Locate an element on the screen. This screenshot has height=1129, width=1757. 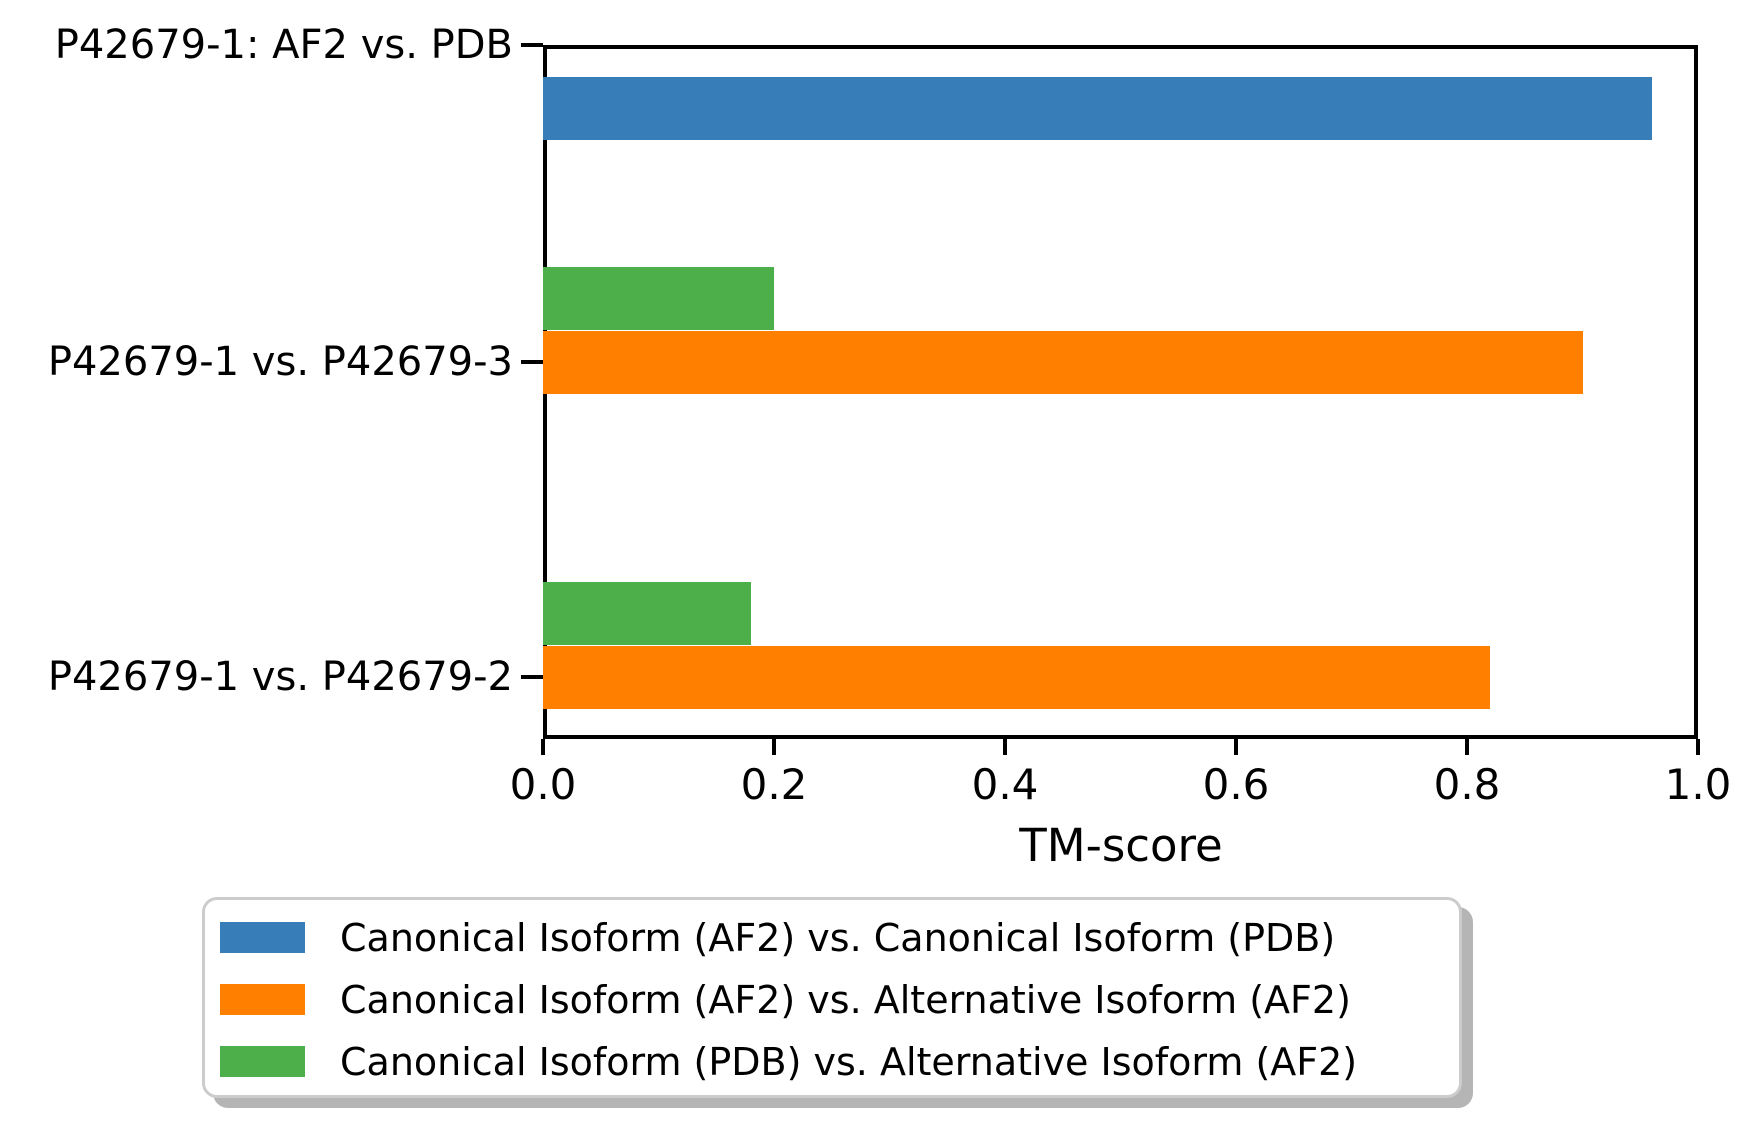
x-tick-label: 0.8 is located at coordinates (1467, 784).